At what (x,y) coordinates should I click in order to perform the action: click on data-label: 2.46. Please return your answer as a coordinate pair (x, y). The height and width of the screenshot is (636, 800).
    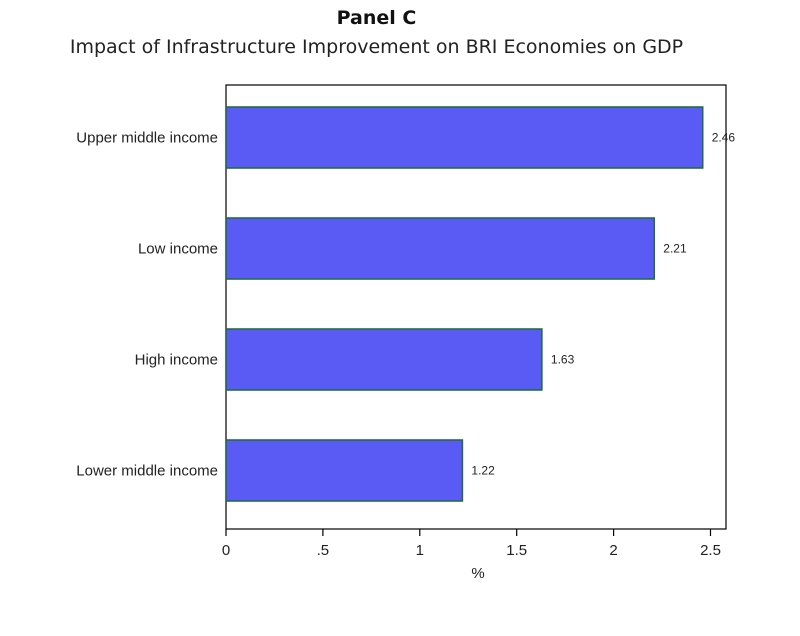
    Looking at the image, I should click on (724, 138).